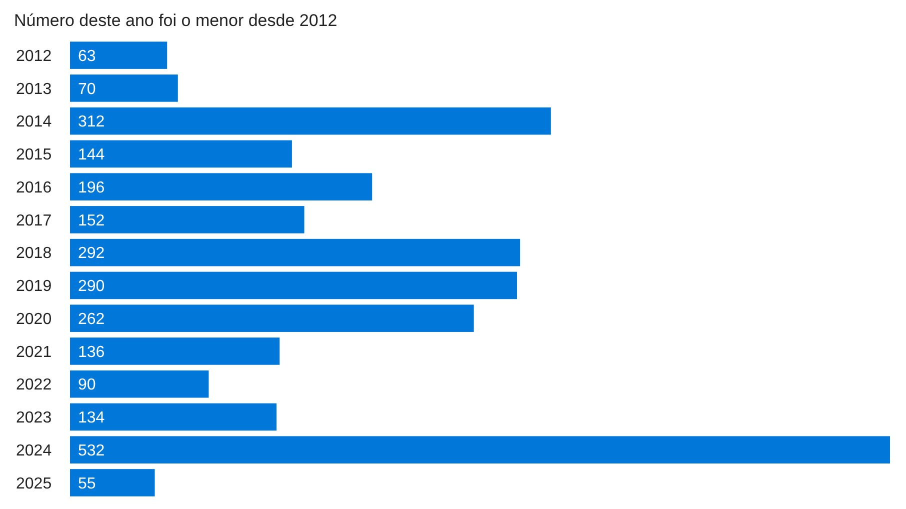 This screenshot has height=509, width=906. Describe the element at coordinates (34, 418) in the screenshot. I see `y-tick-label: 2023` at that location.